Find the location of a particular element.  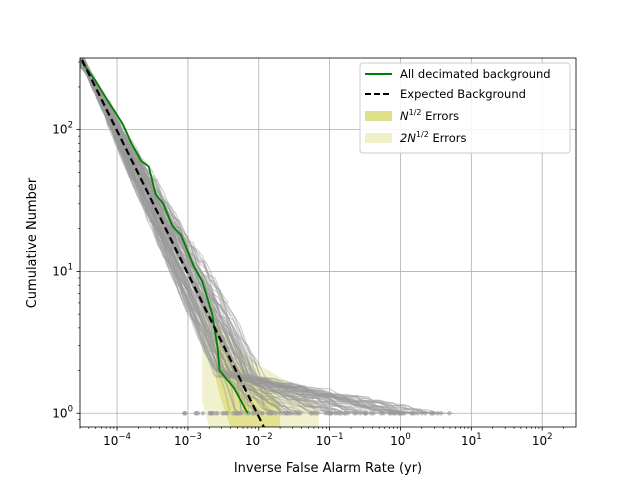

x-axis-label: Inverse False Alarm Rate (yr) is located at coordinates (328, 468).